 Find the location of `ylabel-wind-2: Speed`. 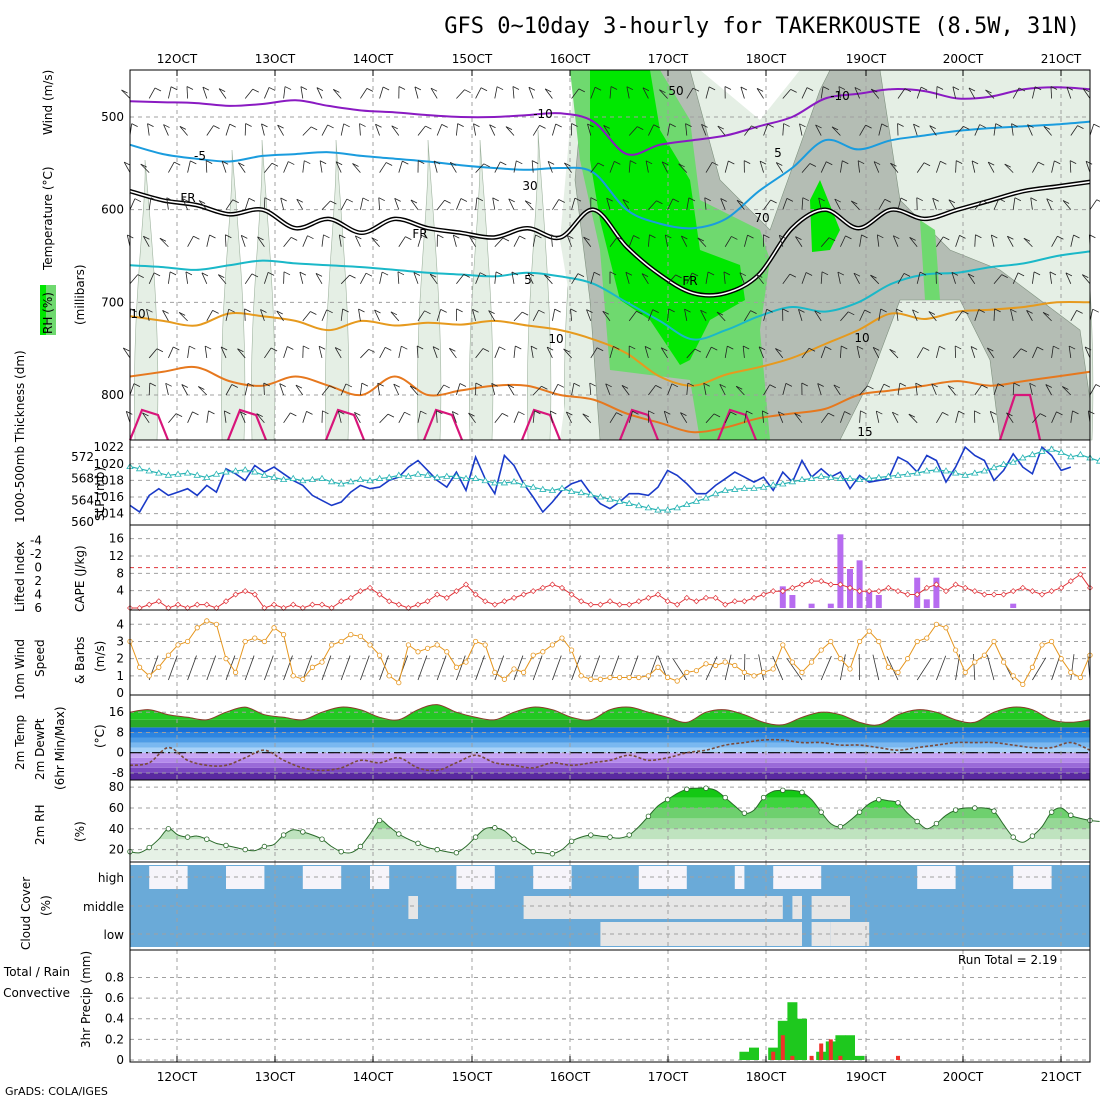

ylabel-wind-2: Speed is located at coordinates (40, 658).